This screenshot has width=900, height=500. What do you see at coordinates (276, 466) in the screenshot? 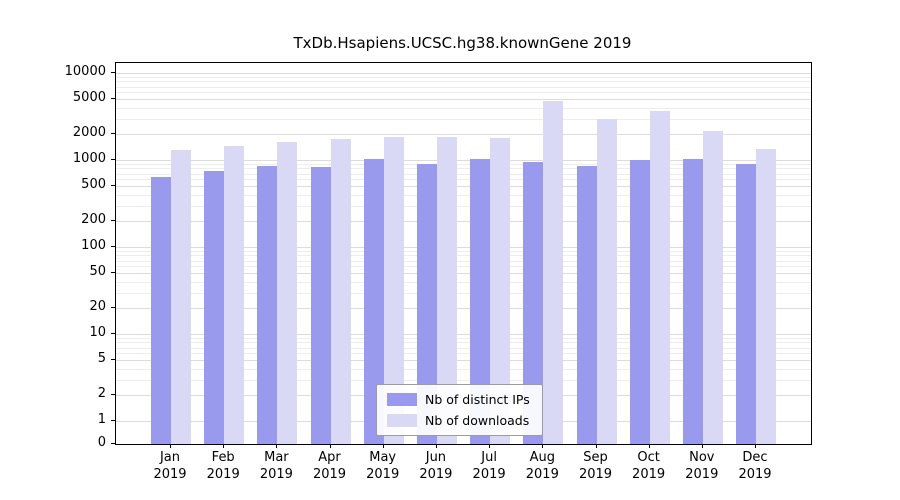
I see `x-tick-label: Mar 2019` at bounding box center [276, 466].